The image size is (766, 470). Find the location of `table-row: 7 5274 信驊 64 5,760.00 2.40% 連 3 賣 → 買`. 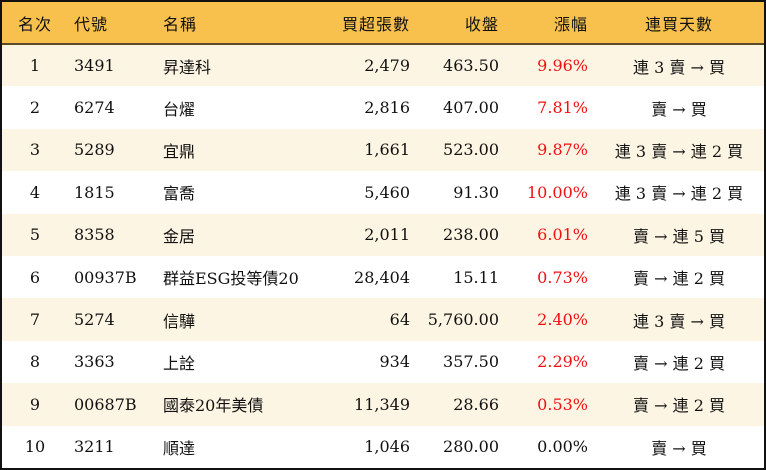

table-row: 7 5274 信驊 64 5,760.00 2.40% 連 3 賣 → 買 is located at coordinates (383, 319).